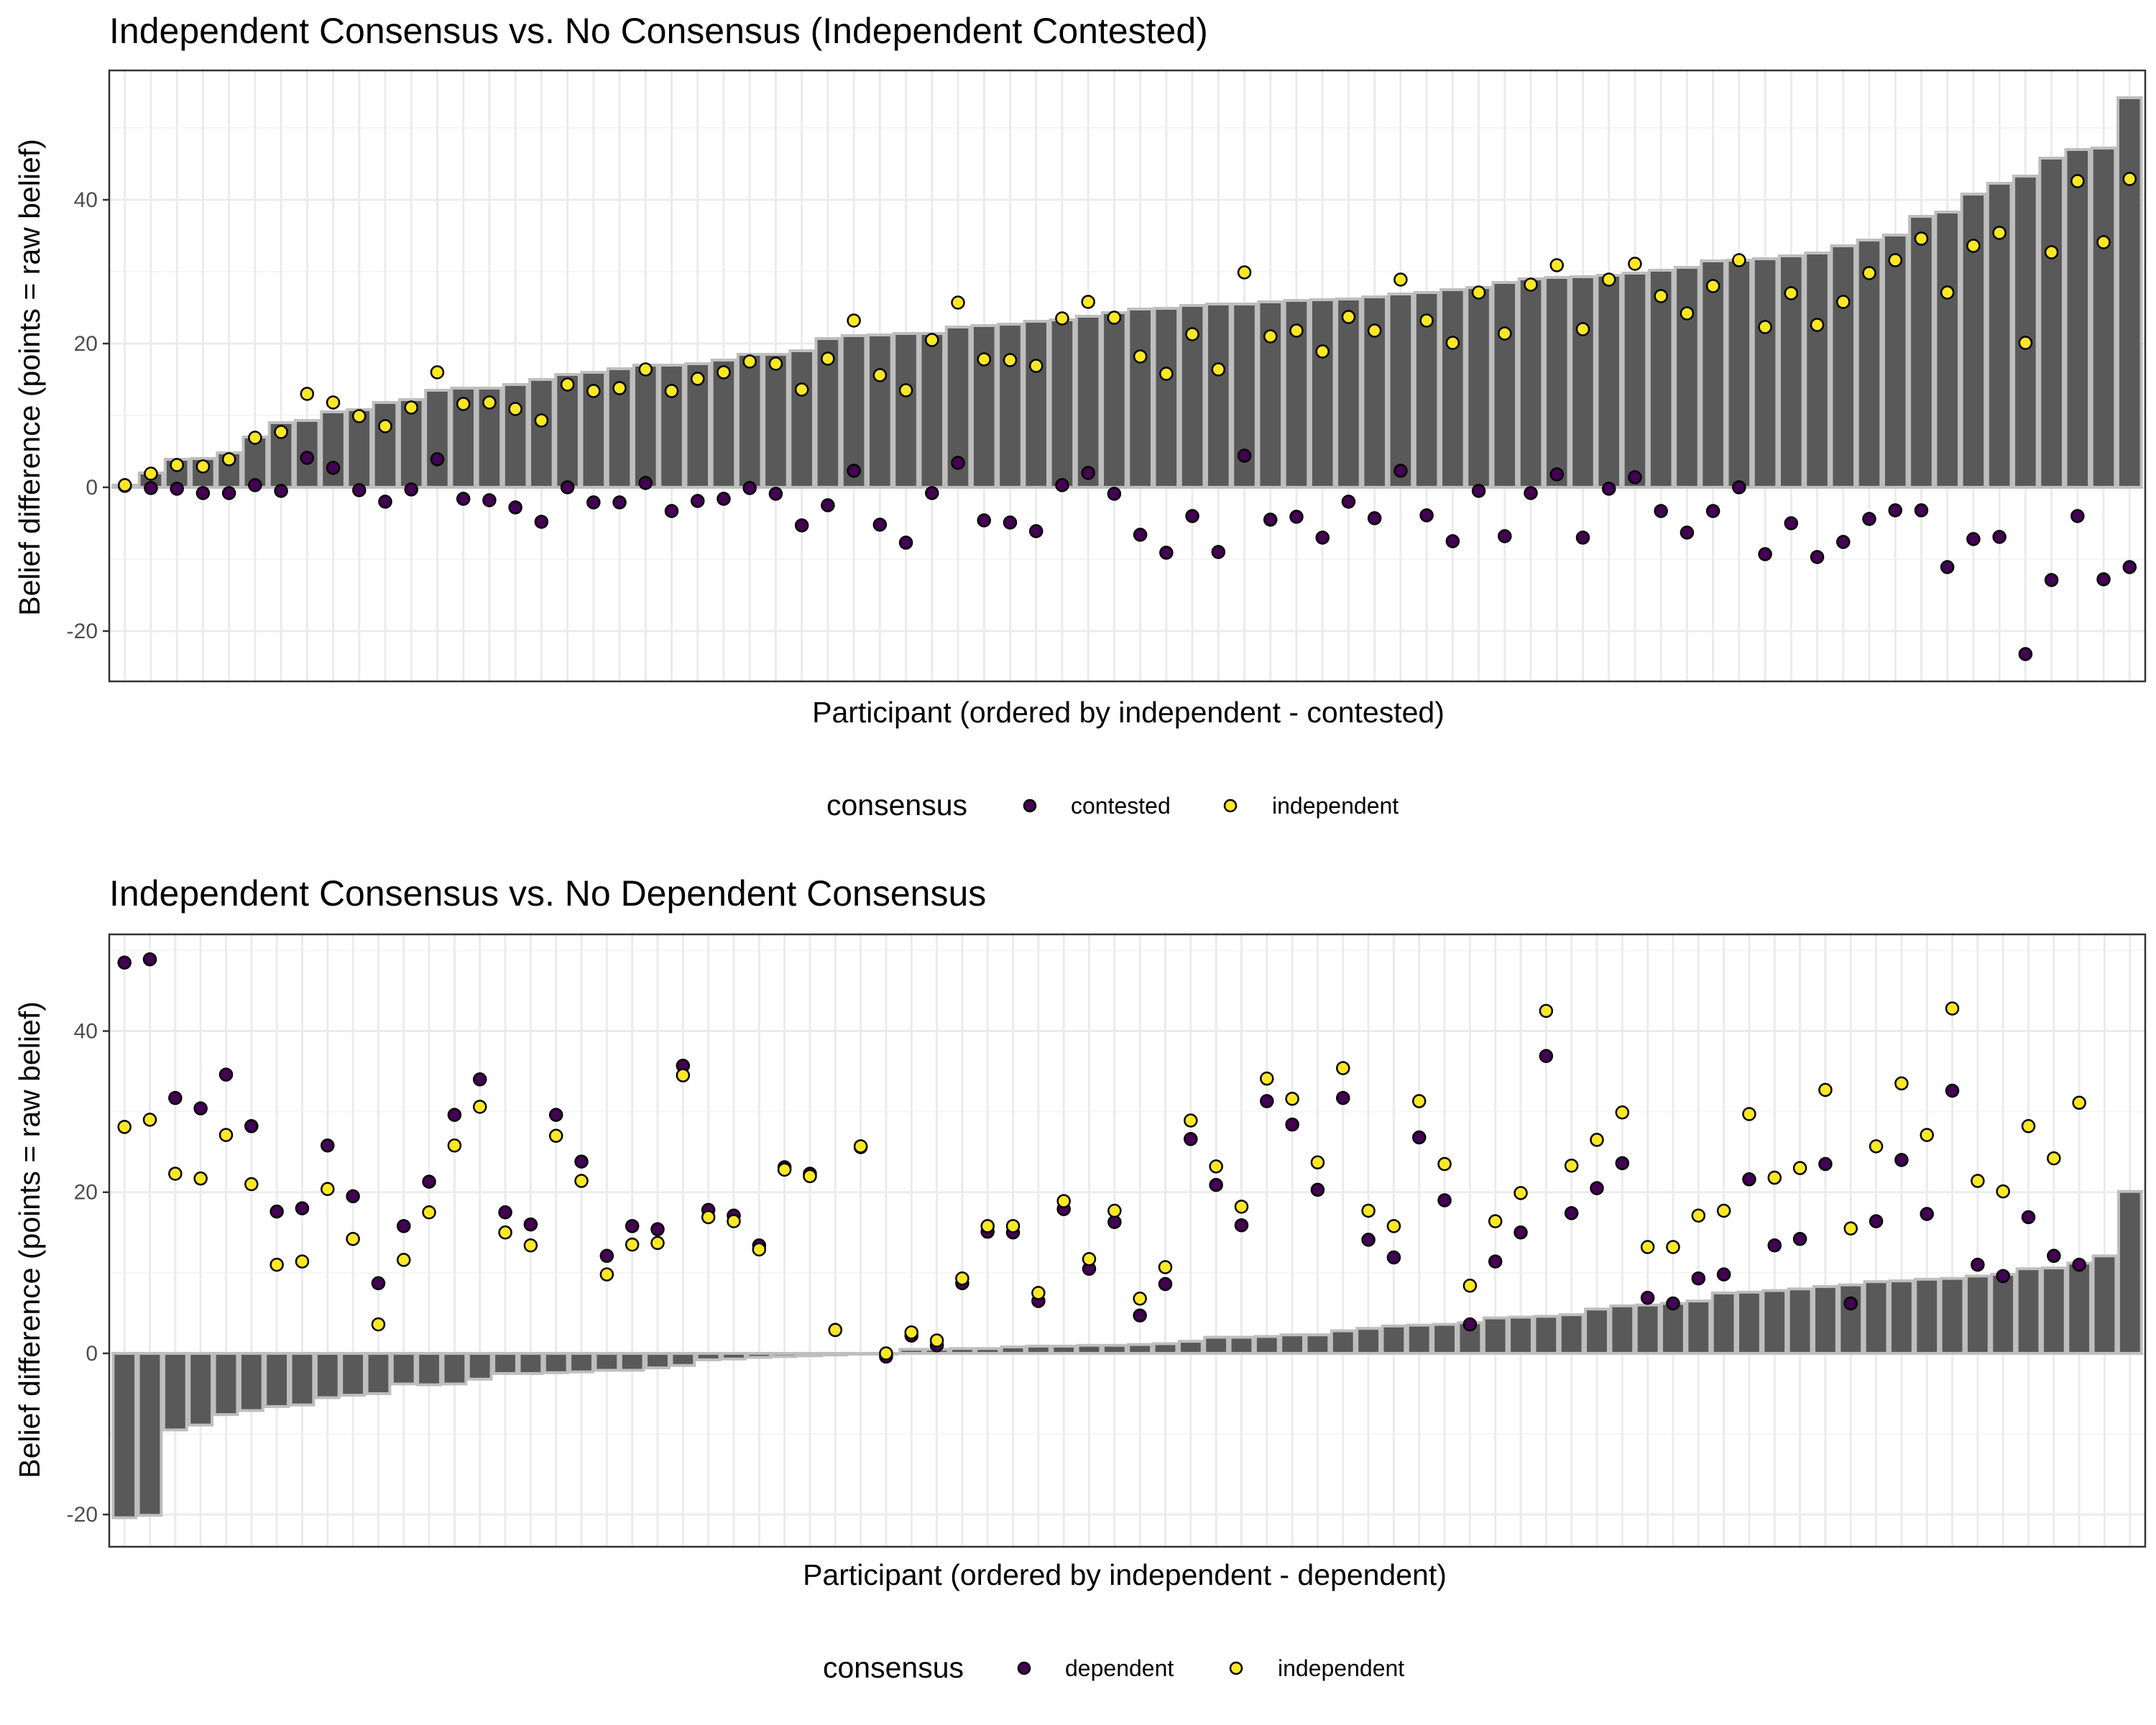  What do you see at coordinates (1113, 805) in the screenshot?
I see `legend: consensus contested independent` at bounding box center [1113, 805].